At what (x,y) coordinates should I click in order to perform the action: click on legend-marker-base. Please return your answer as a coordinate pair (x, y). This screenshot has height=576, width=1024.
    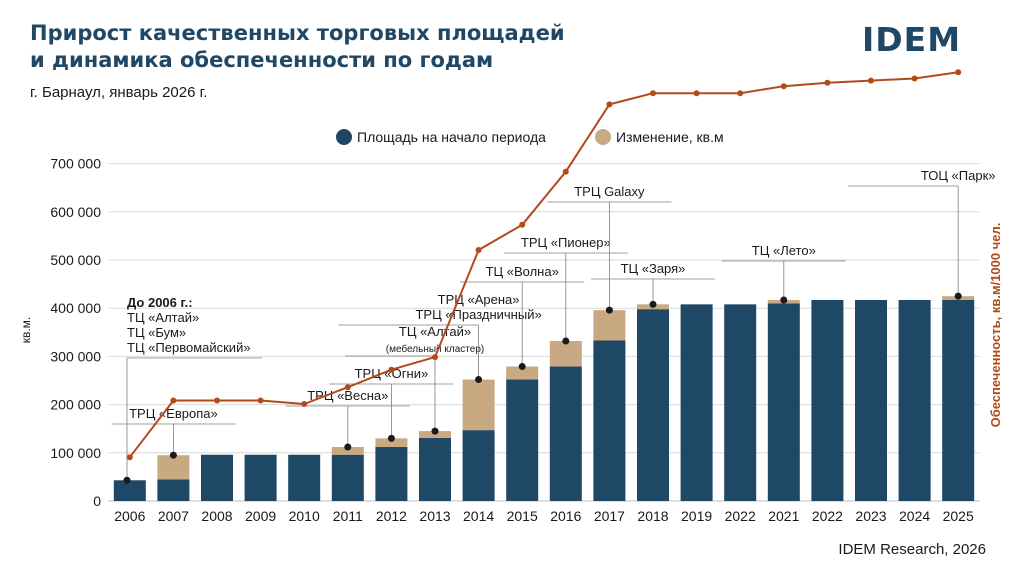
    Looking at the image, I should click on (344, 137).